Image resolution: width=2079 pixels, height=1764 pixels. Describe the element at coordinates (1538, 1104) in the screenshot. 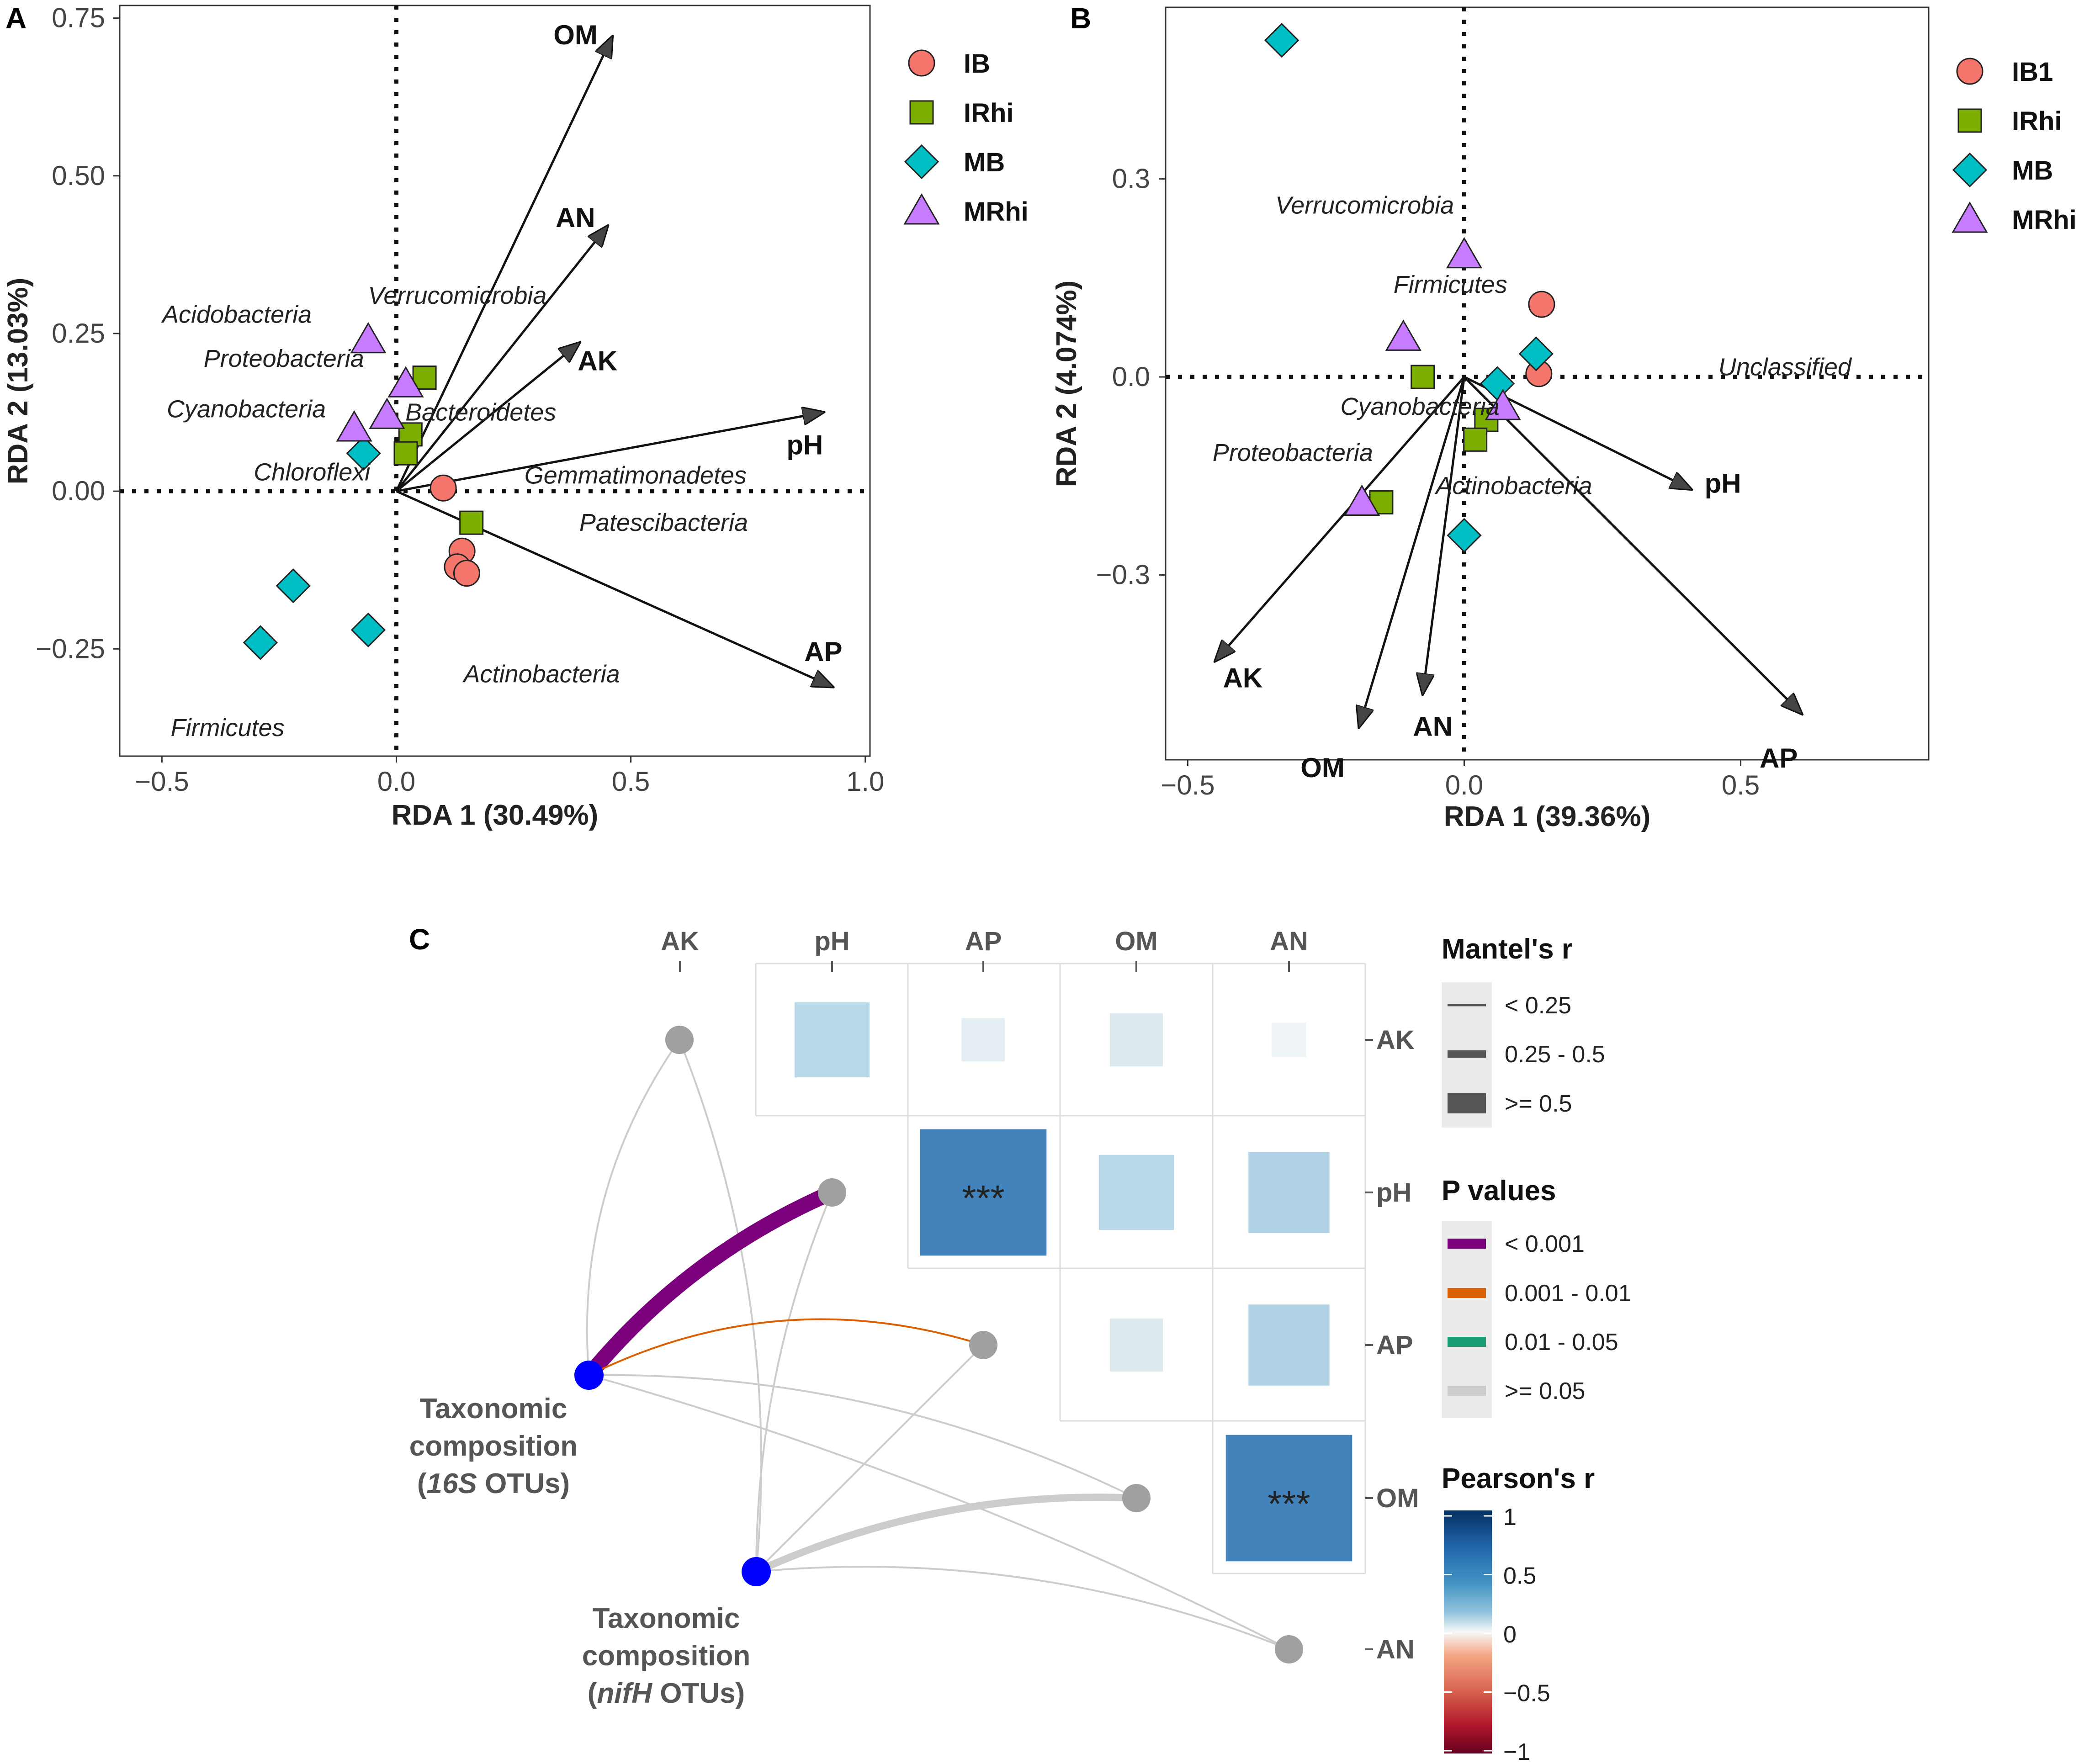

I see `mantel-legend-item-3: >= 0.5` at that location.